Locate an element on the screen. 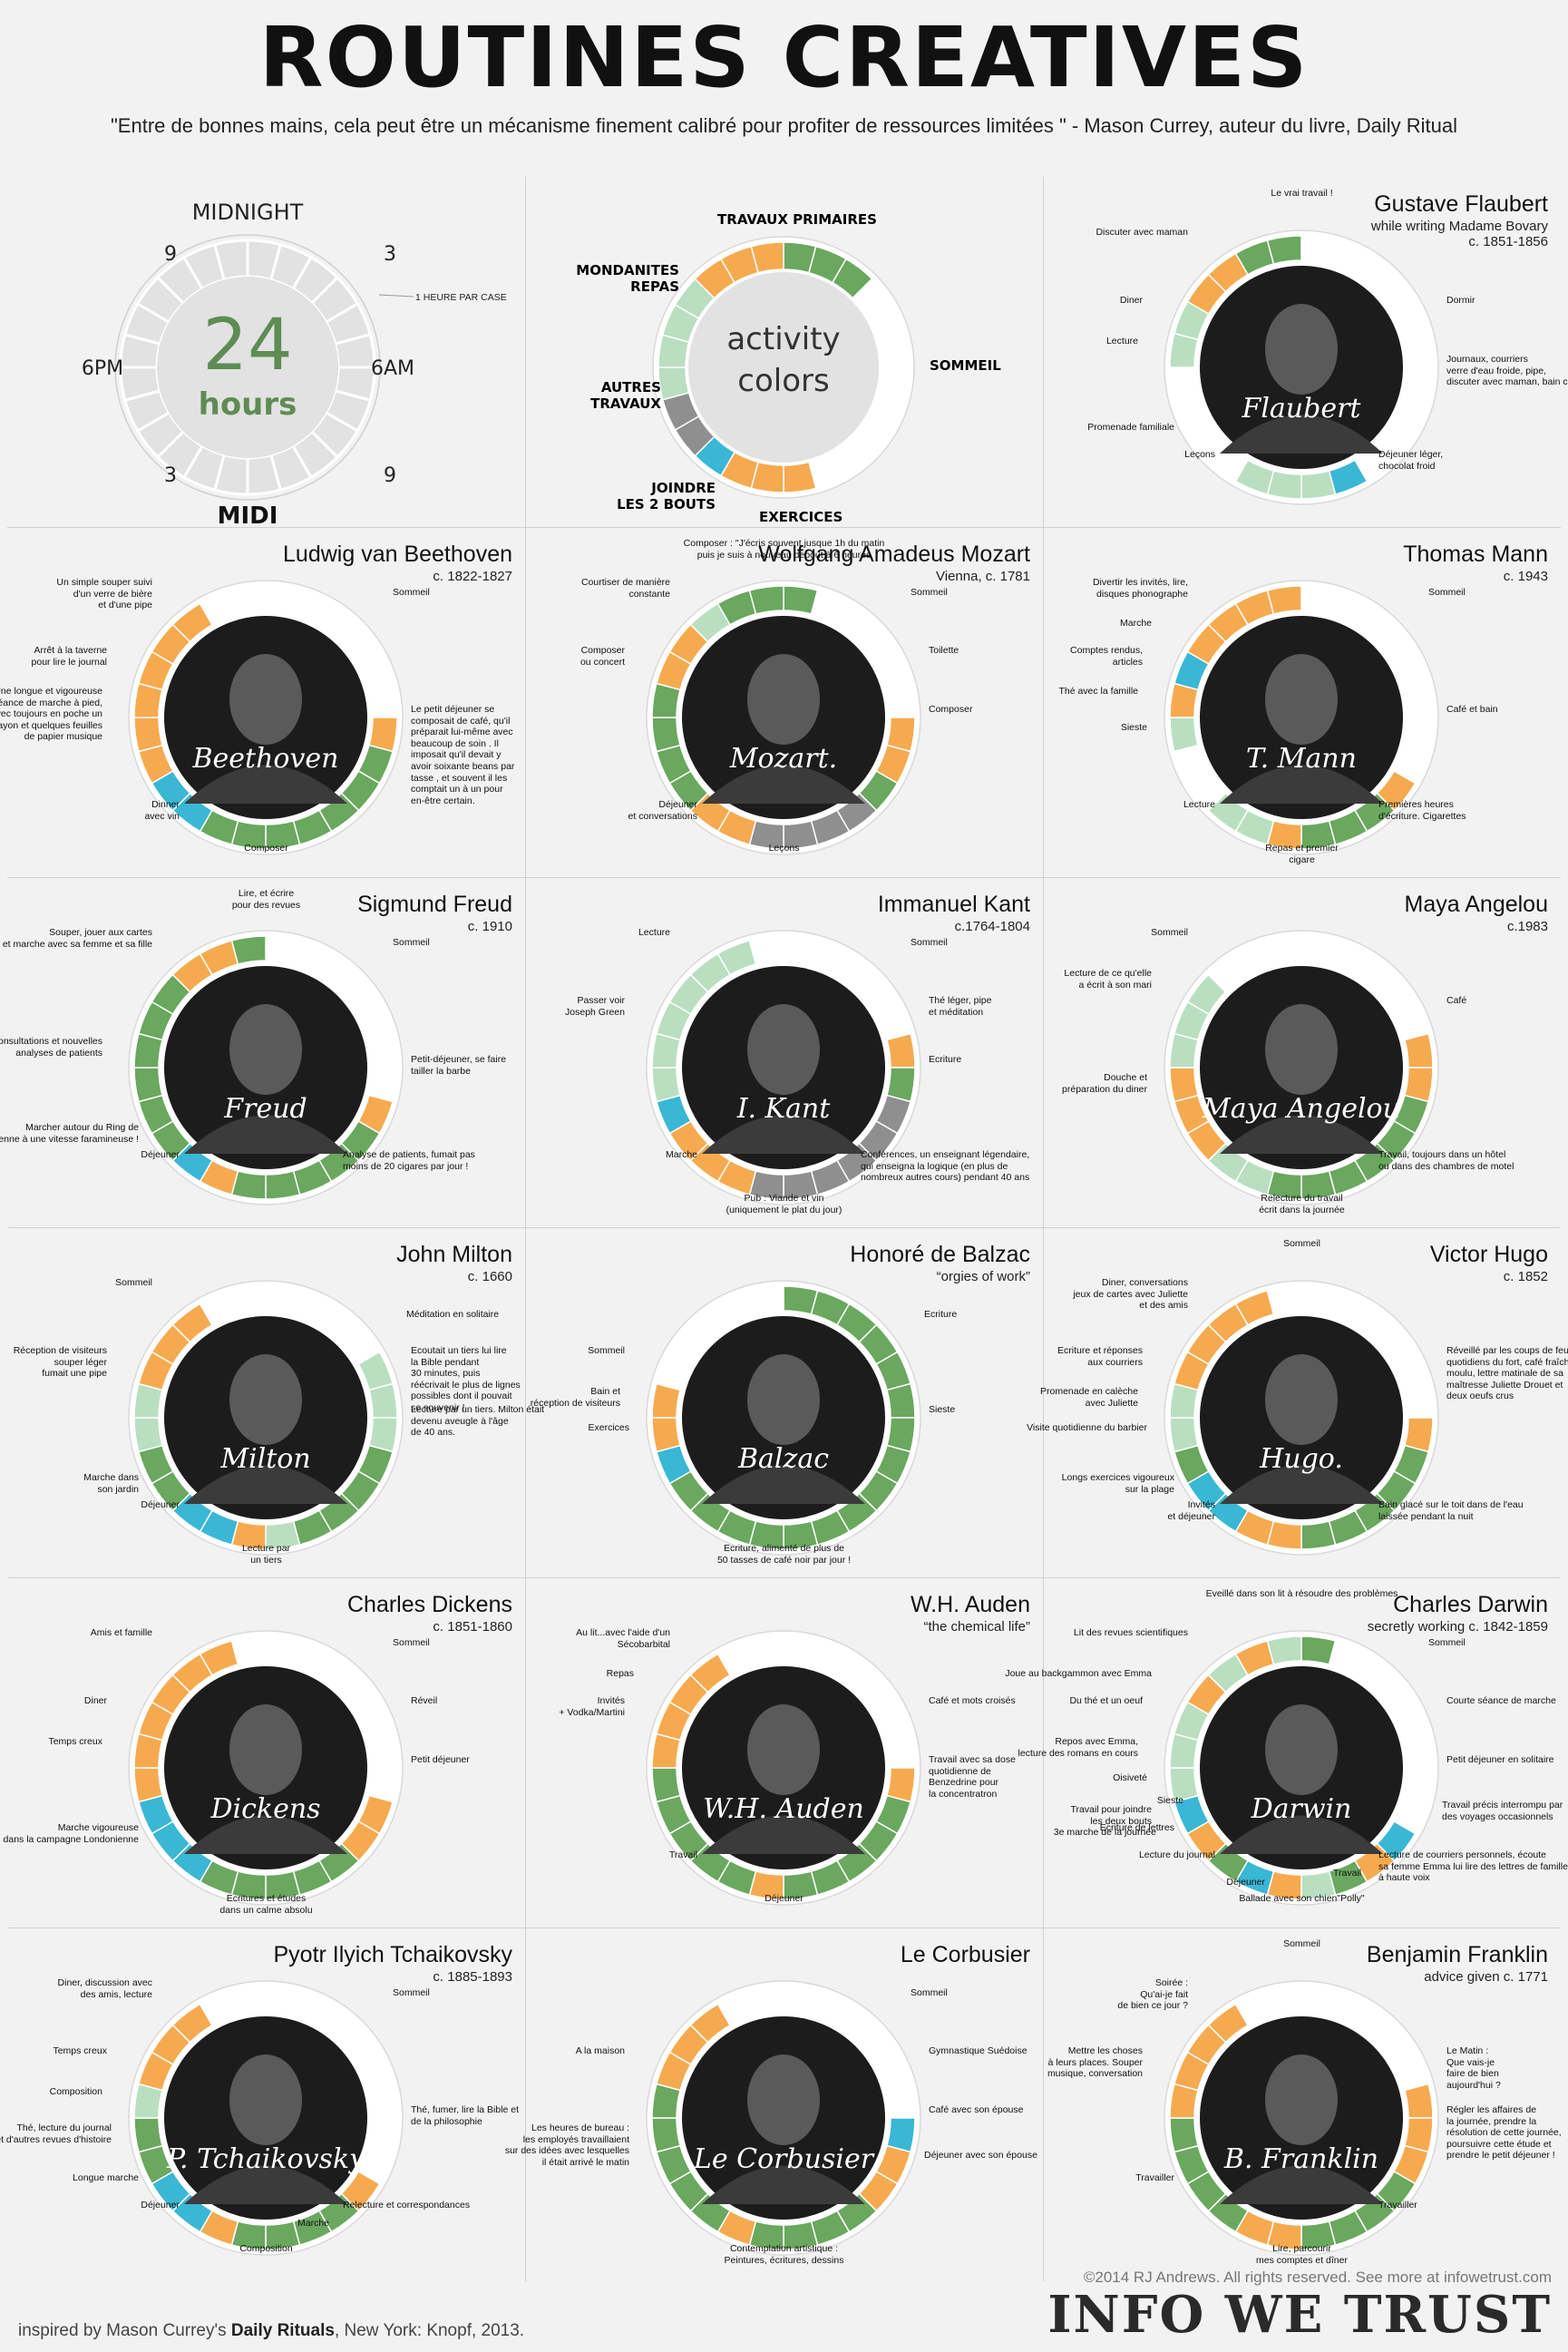  person-subtitle: secretly working c. 1842-1859 is located at coordinates (1457, 1627).